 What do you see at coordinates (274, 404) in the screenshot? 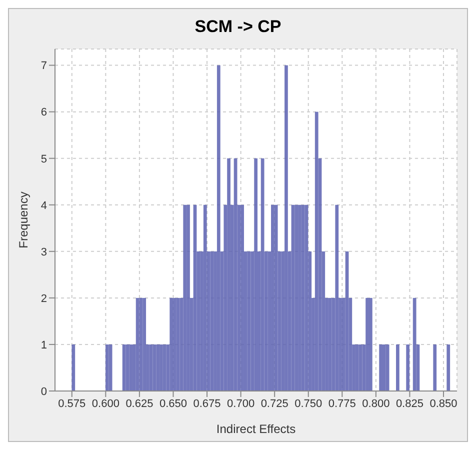
I see `x-tick-label: 0.725` at bounding box center [274, 404].